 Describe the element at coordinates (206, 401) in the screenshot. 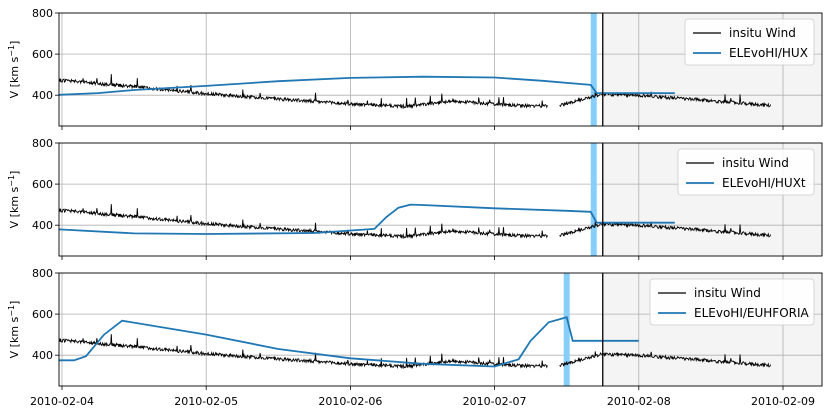

I see `x-tick-label: 2010-02-05` at that location.